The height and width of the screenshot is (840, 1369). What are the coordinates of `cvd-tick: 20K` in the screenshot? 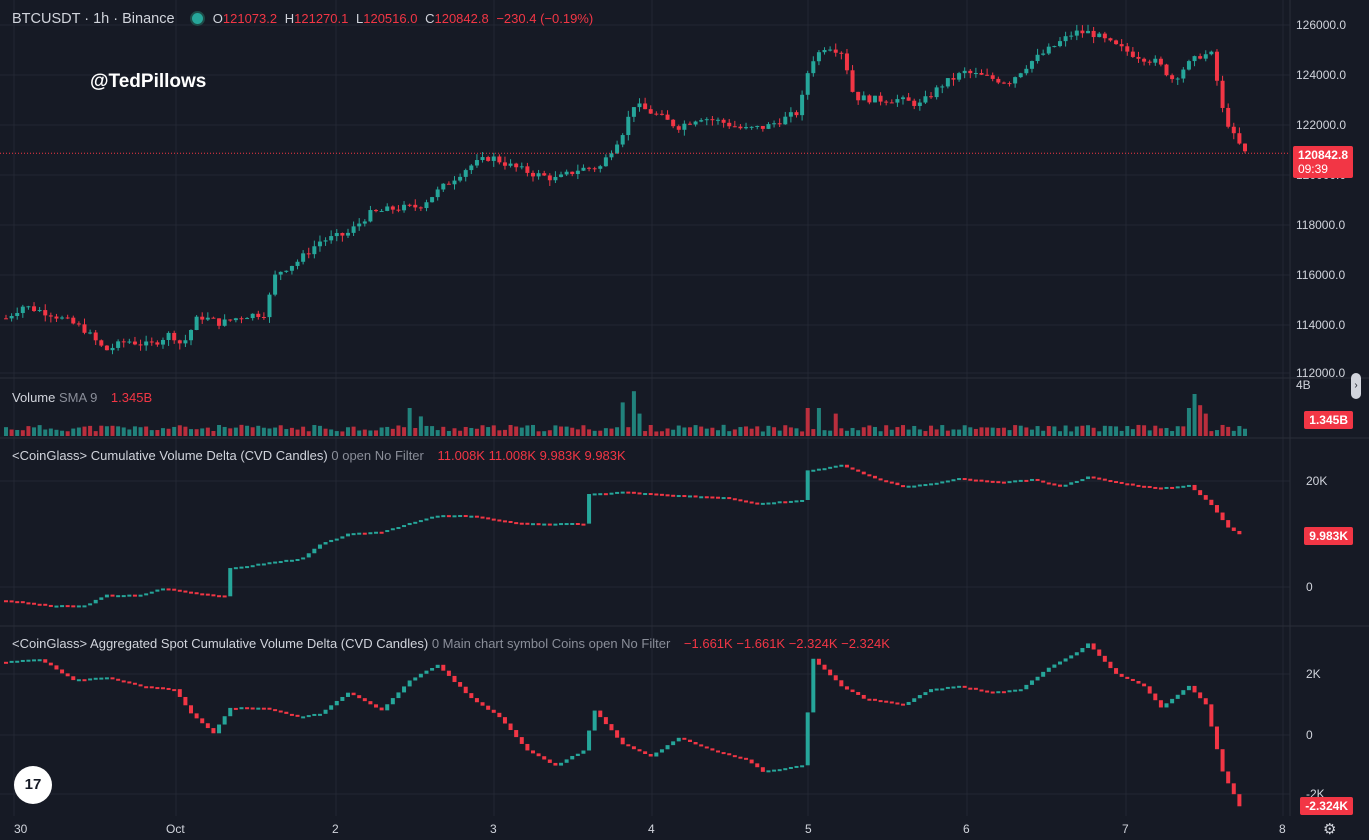 It's located at (1317, 481).